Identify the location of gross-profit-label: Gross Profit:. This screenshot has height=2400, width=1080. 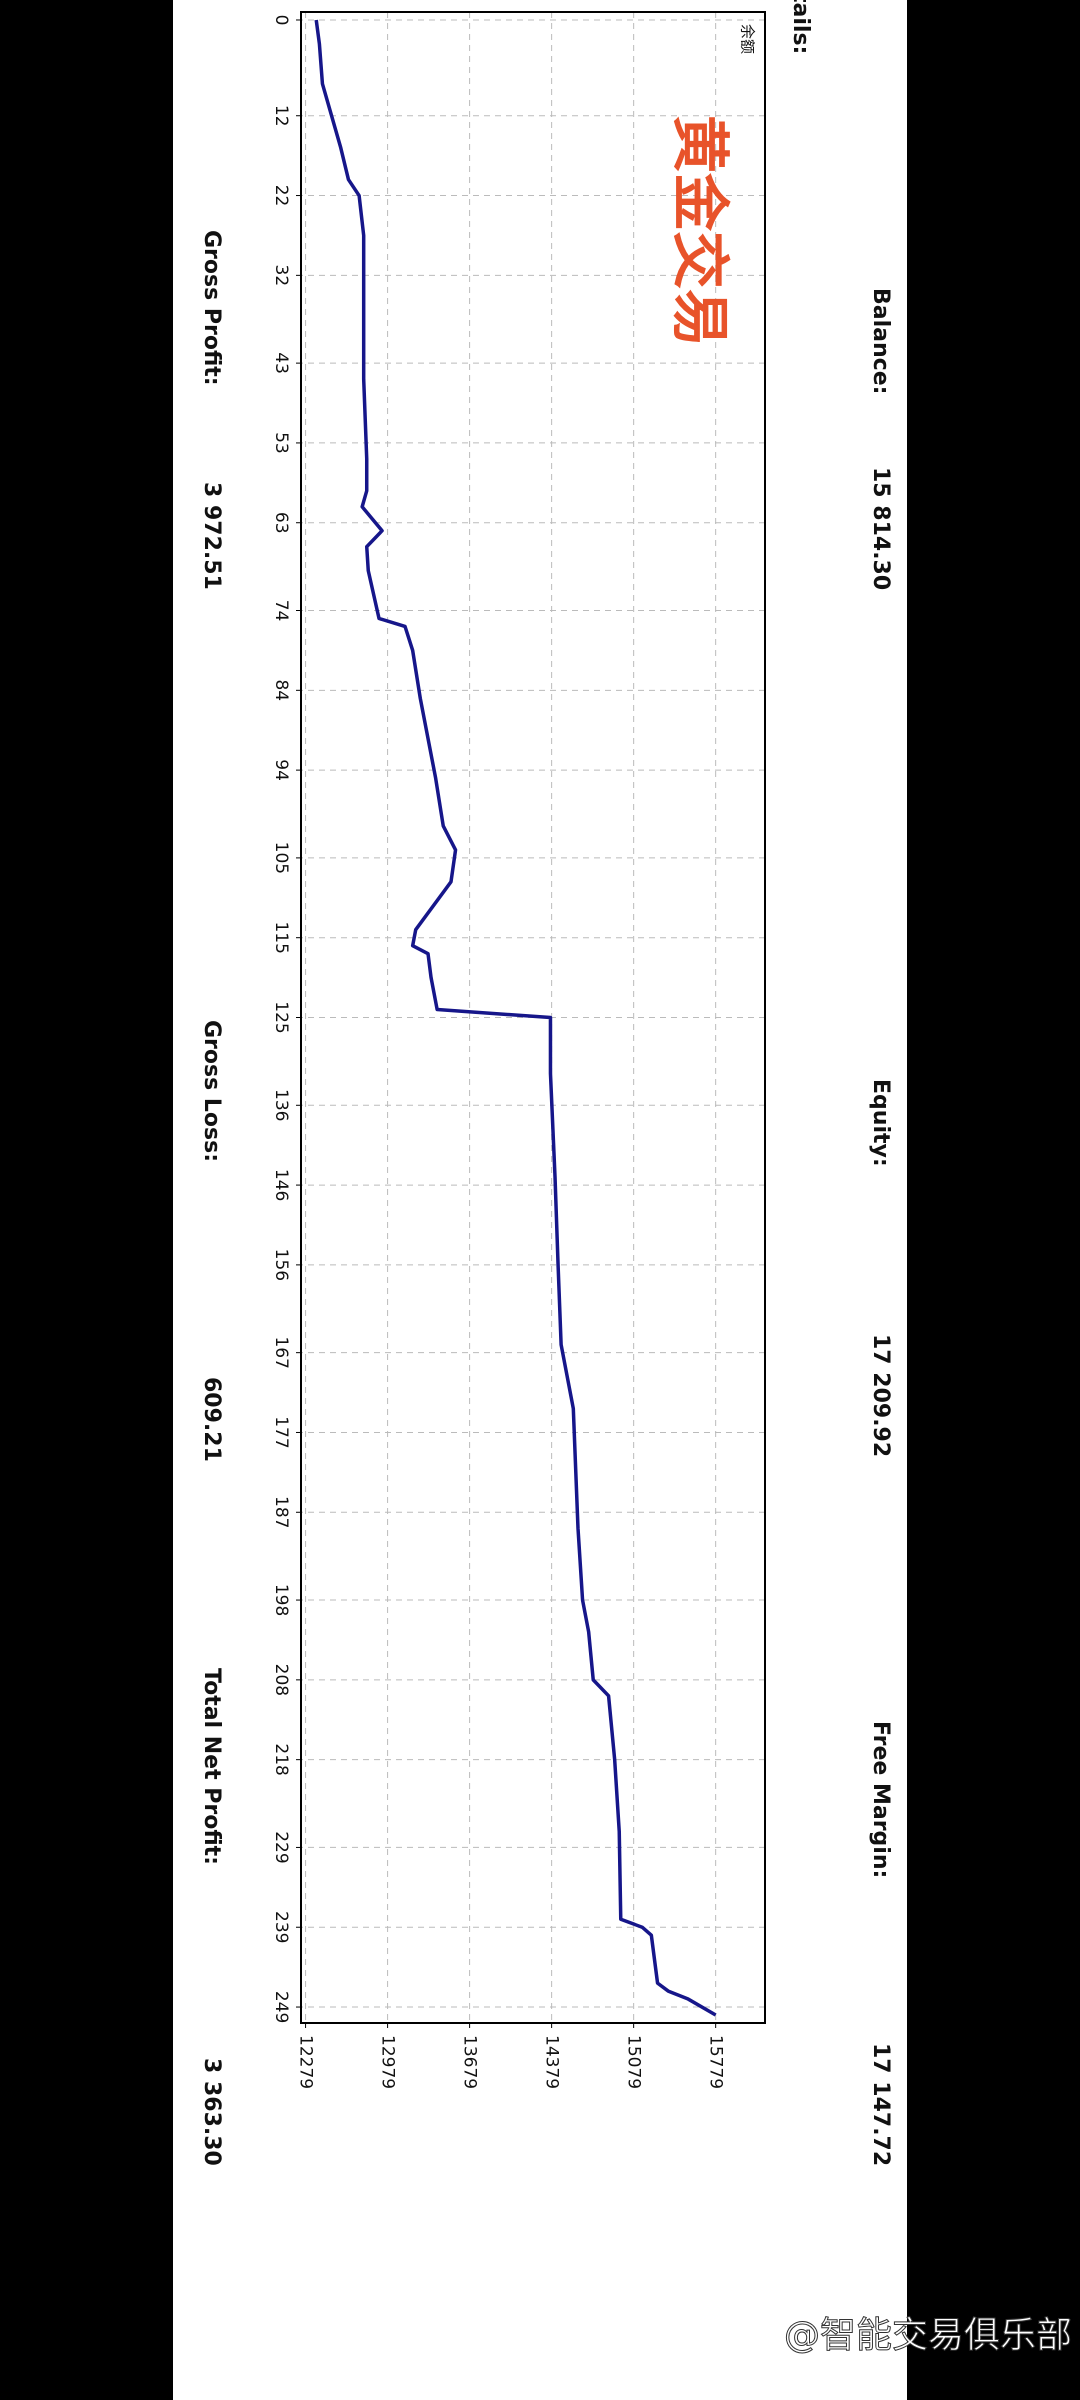
(211, 308).